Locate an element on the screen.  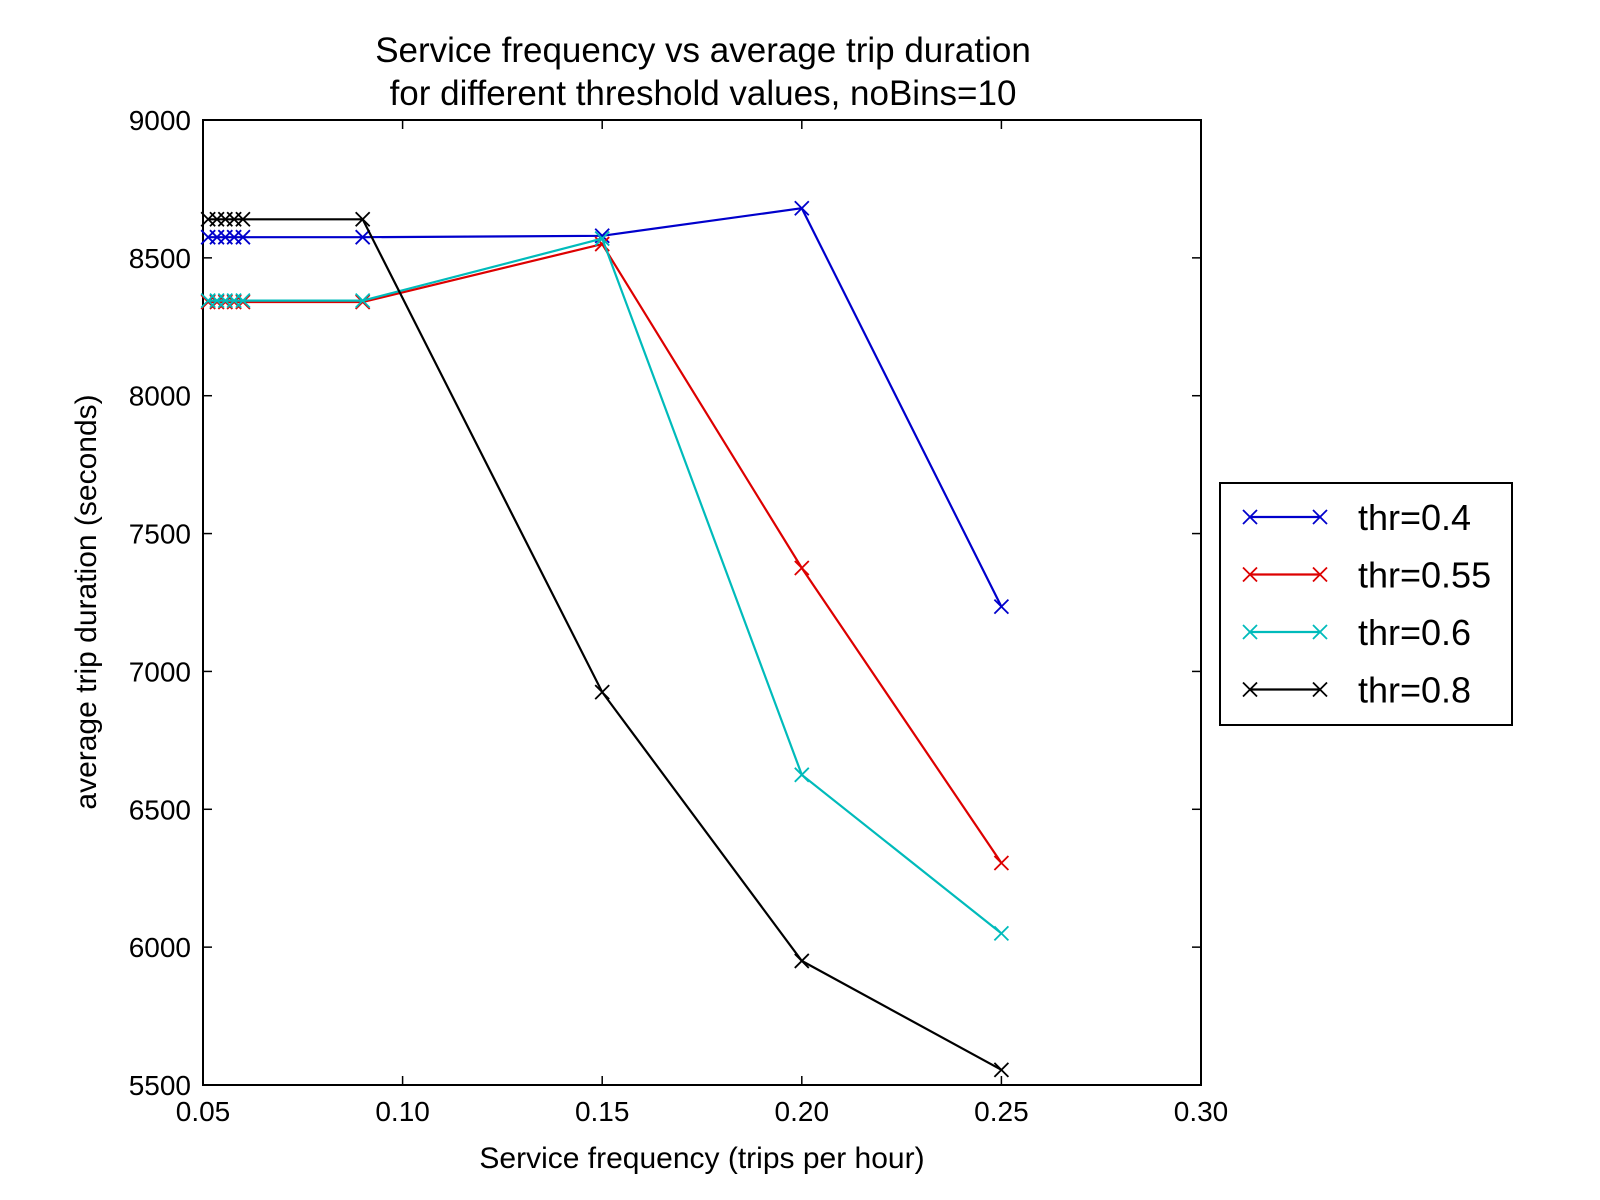
legend-label: thr=0.55 is located at coordinates (1424, 575).